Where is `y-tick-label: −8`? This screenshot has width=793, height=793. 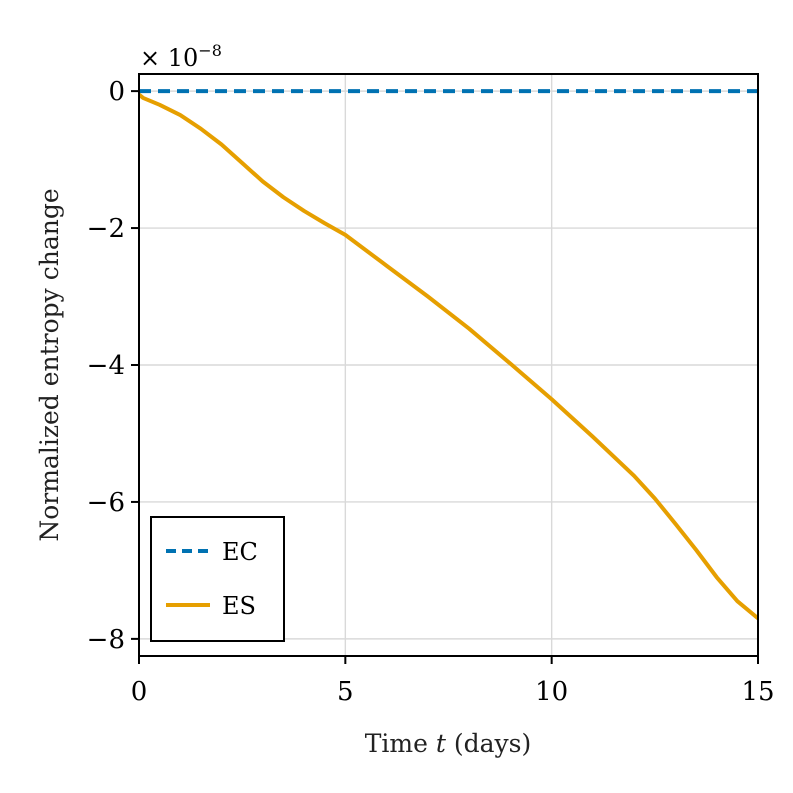 y-tick-label: −8 is located at coordinates (106, 640).